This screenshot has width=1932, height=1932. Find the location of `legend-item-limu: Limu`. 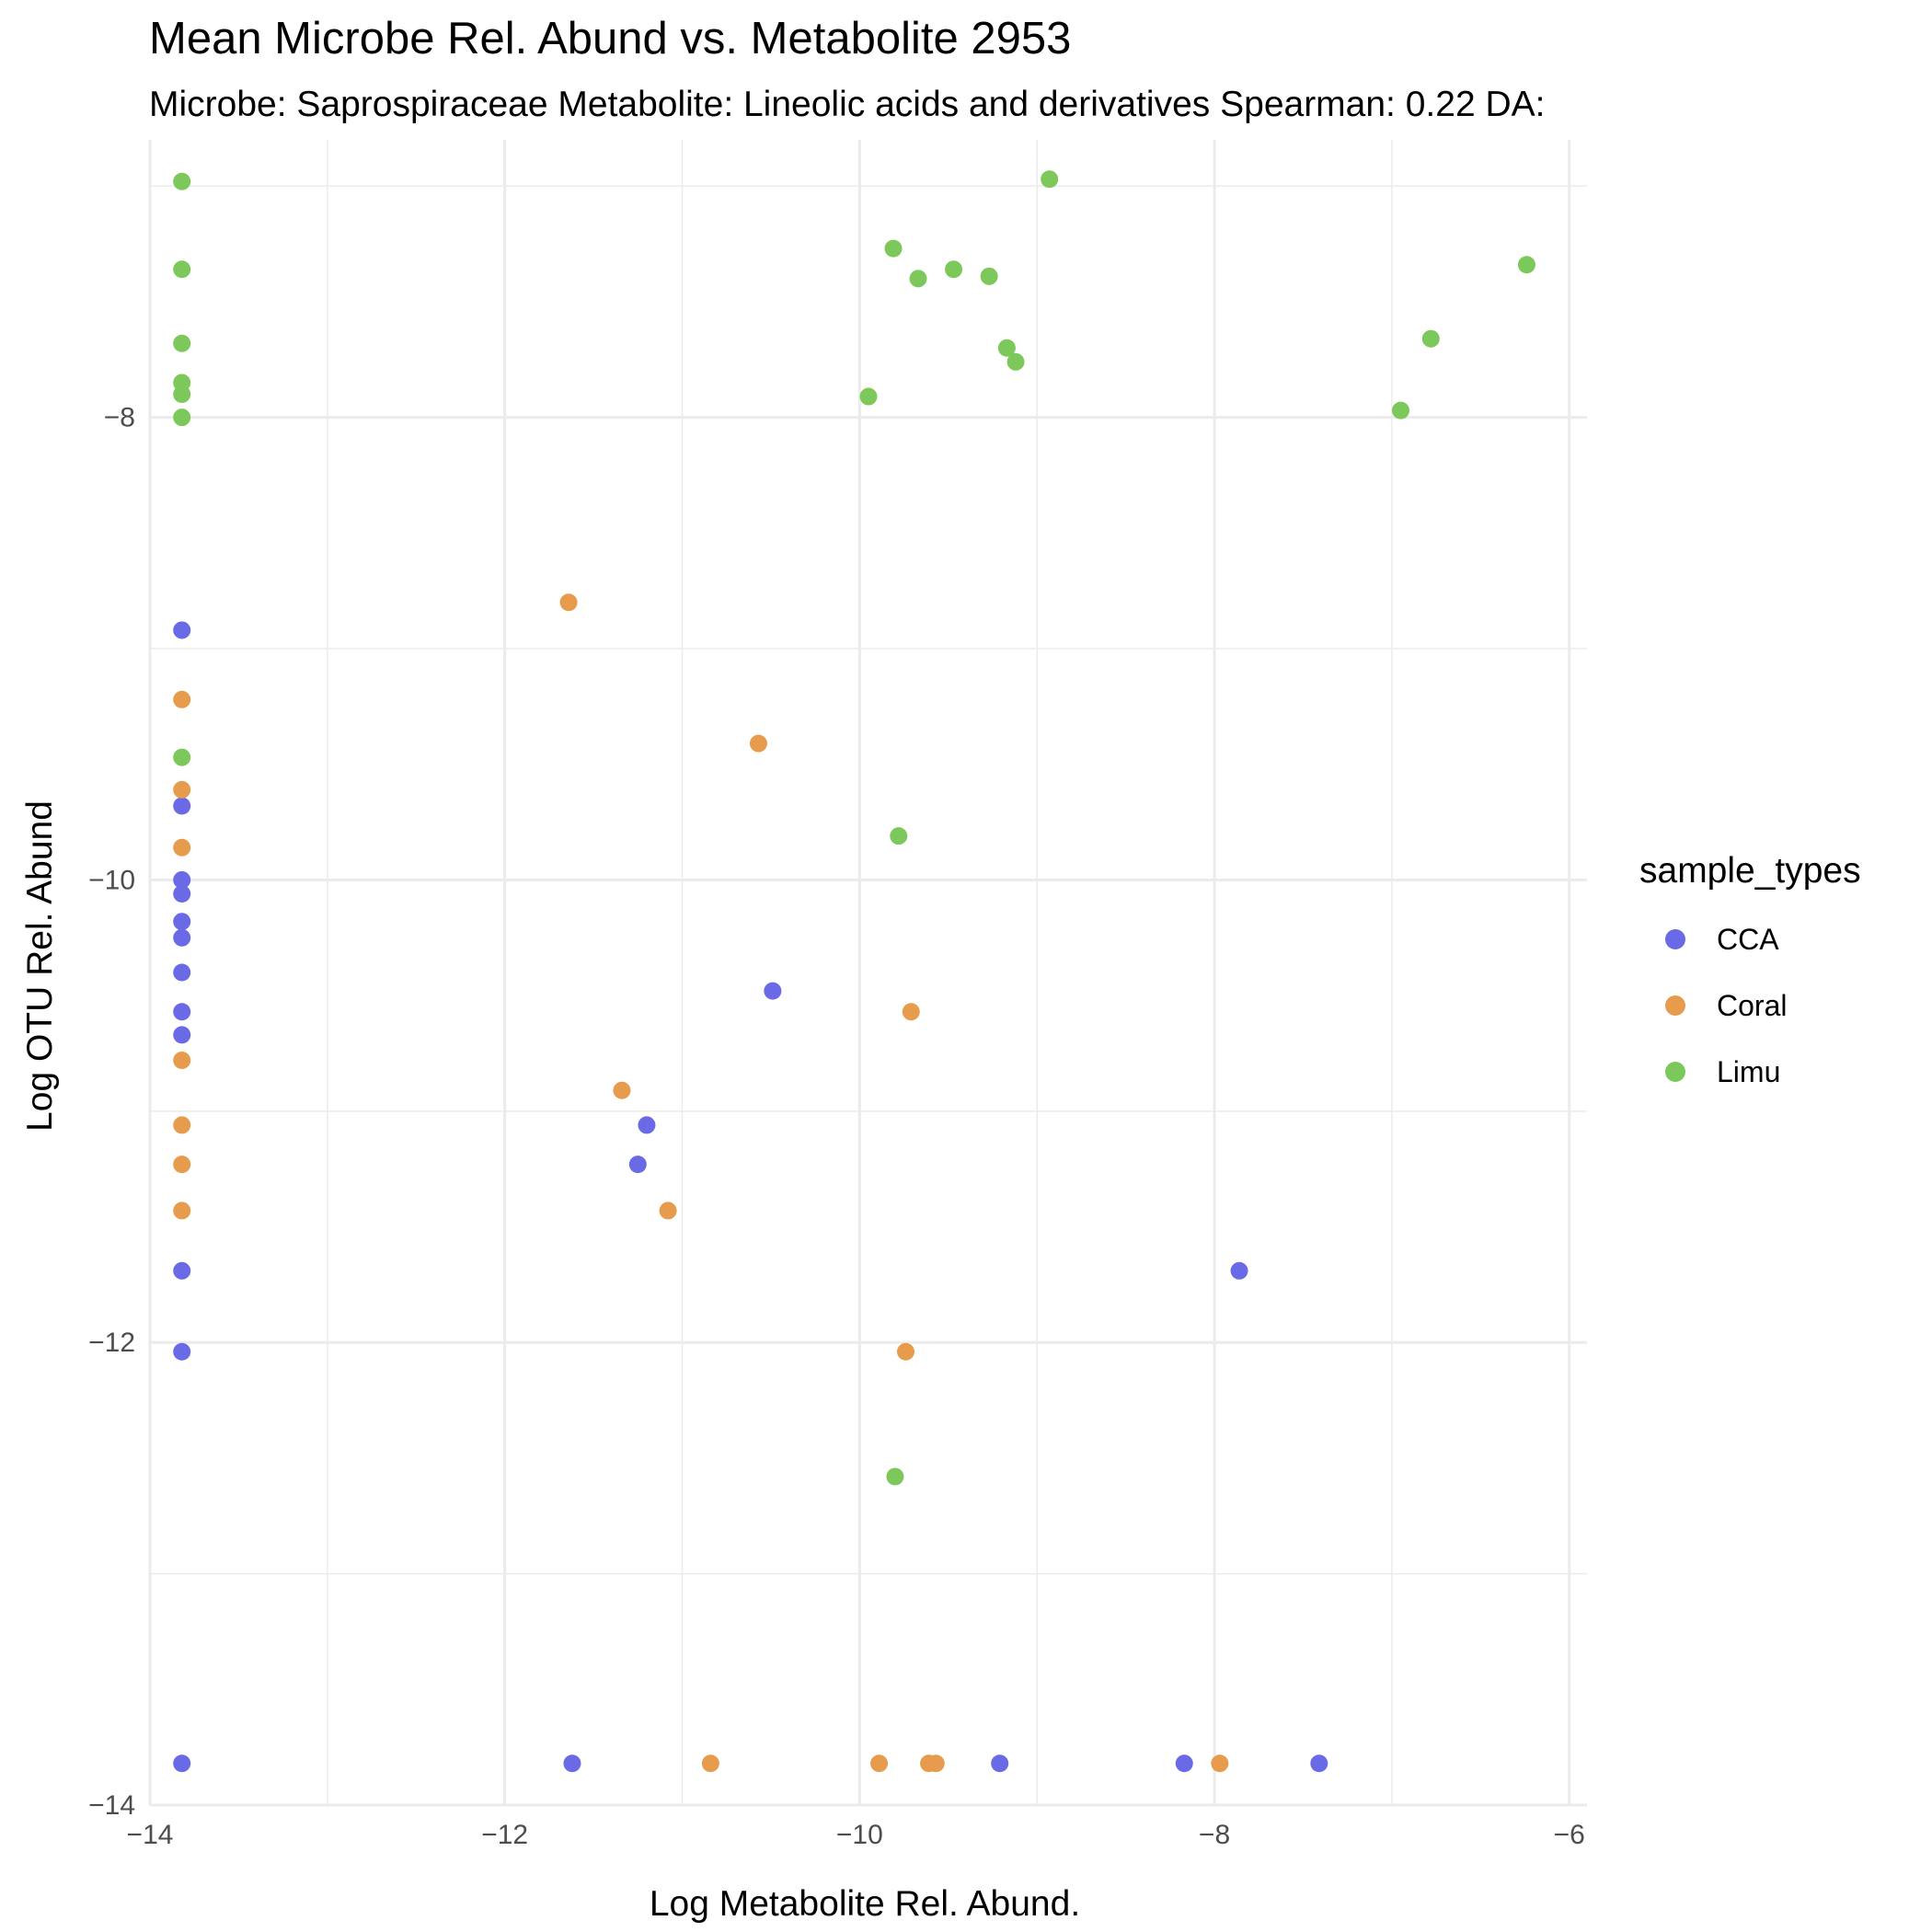

legend-item-limu: Limu is located at coordinates (1750, 1072).